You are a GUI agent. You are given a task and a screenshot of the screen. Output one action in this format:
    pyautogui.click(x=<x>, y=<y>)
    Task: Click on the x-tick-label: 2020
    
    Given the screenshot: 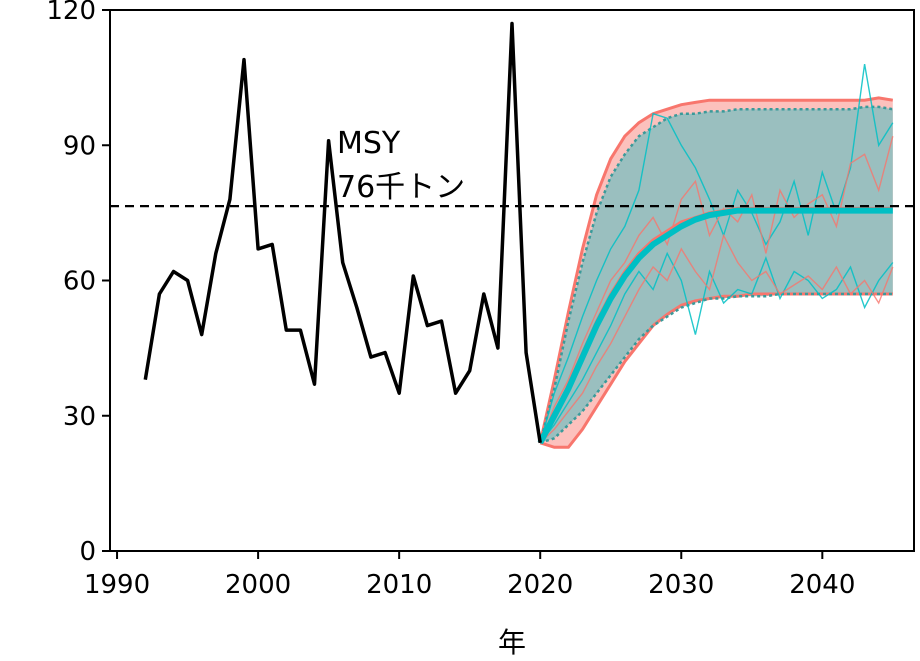 What is the action you would take?
    pyautogui.click(x=540, y=585)
    